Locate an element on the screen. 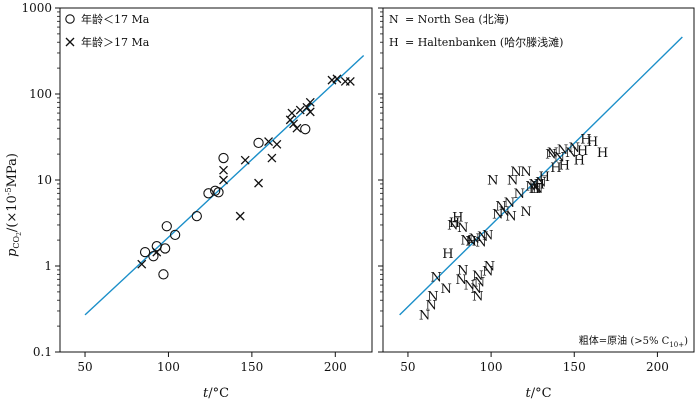 The height and width of the screenshot is (408, 700). legend-label-haltenbanken: = Haltenbanken (哈尔滕浅滩) is located at coordinates (484, 42).